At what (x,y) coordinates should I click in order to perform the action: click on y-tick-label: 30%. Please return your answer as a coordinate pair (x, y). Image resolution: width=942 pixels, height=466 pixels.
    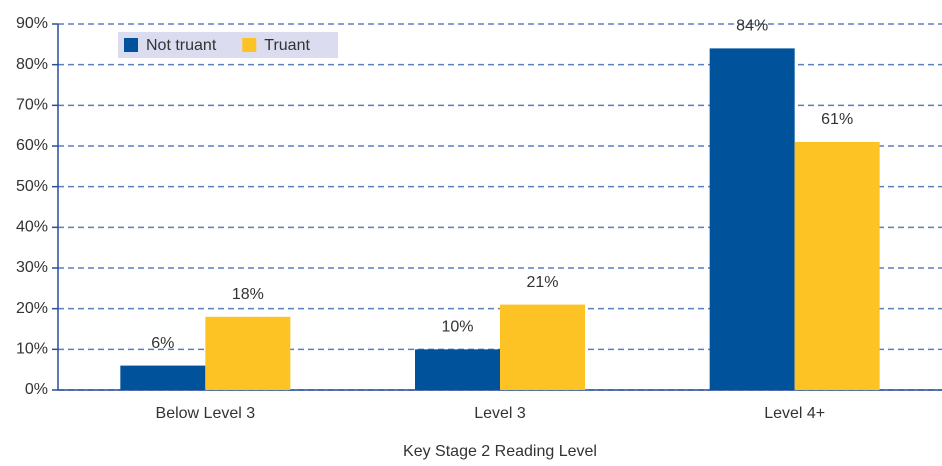
    Looking at the image, I should click on (32, 267).